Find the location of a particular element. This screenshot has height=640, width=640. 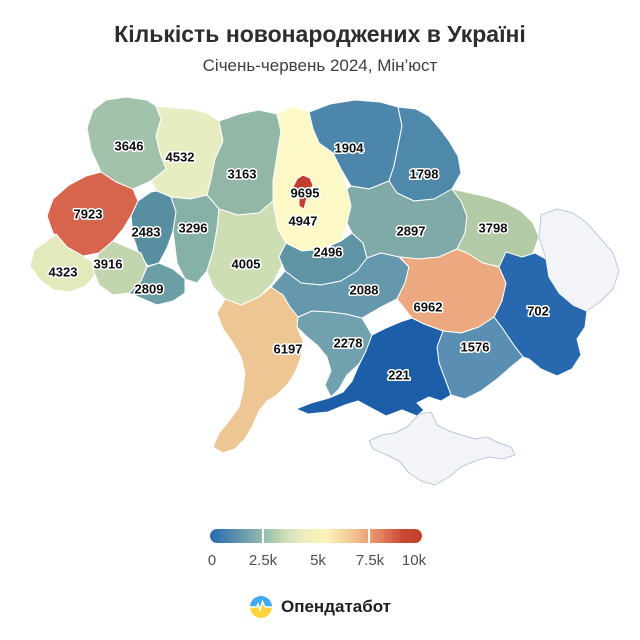

legend-gradient-bar is located at coordinates (316, 536).